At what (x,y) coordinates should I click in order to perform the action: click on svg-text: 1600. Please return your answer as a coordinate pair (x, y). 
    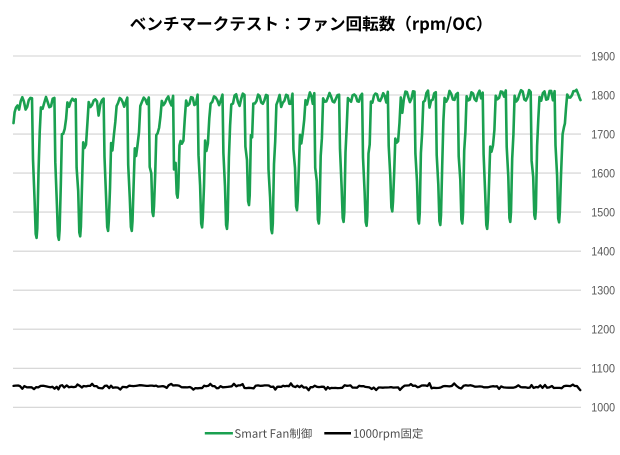
    Looking at the image, I should click on (603, 174).